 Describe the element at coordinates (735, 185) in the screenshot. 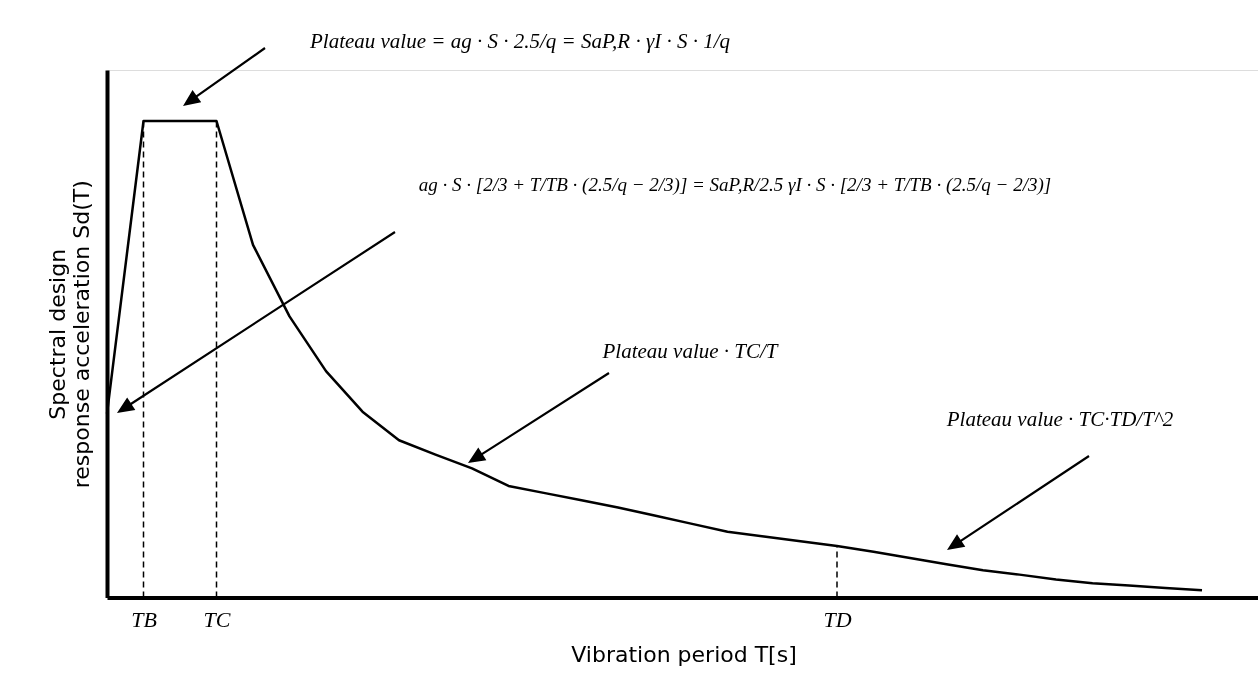

I see `annotation: ag · S · [2/3 + T/TB · (2.5/q − 2/3)] = SaP,R/2.5 γI · S · [2/3 + T/TB · (2.5/q − 2/3)]` at that location.